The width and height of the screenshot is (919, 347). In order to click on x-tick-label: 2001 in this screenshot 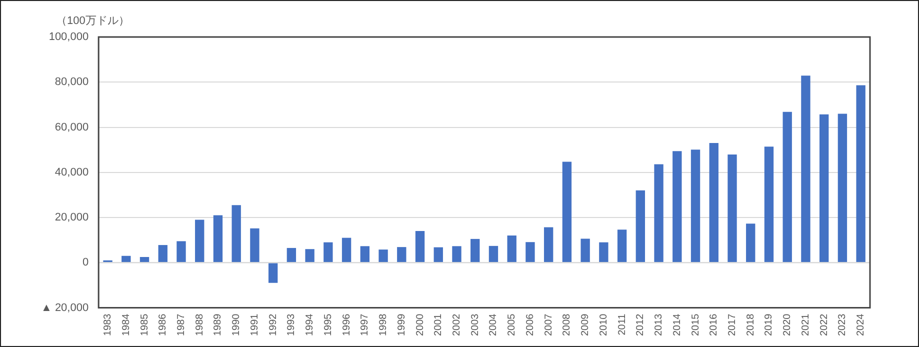, I will do `click(438, 324)`.